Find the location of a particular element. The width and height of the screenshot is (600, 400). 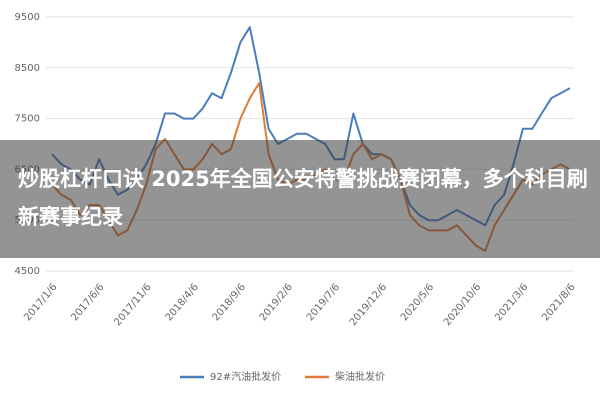

y-tick-label: 7500 is located at coordinates (27, 119).